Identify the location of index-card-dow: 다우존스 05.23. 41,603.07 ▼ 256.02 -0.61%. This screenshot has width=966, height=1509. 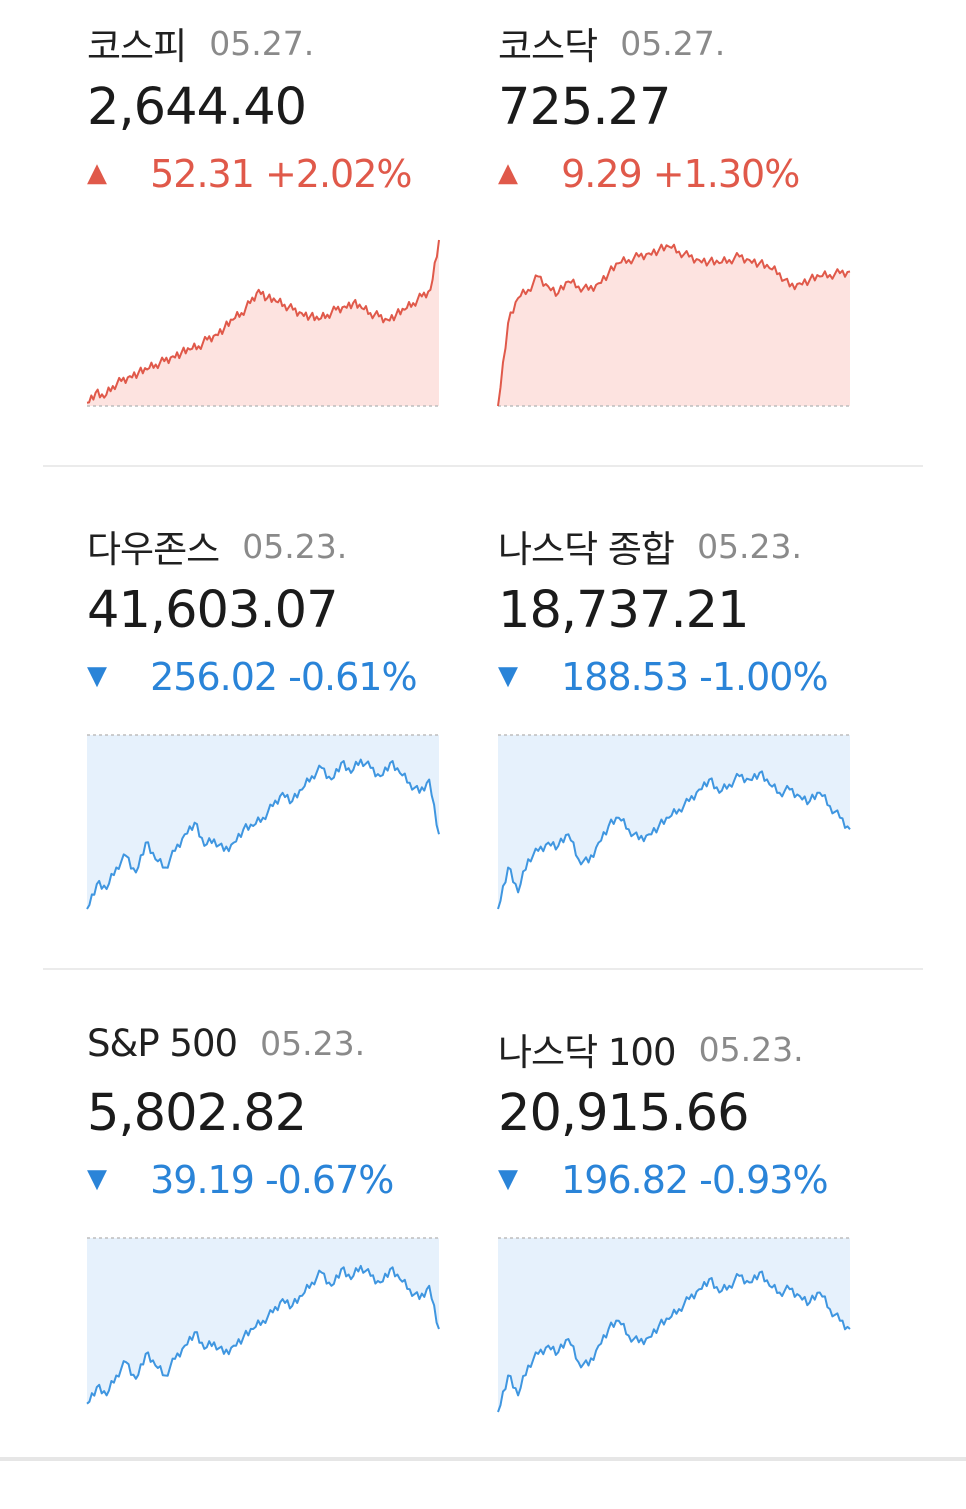
(286, 754).